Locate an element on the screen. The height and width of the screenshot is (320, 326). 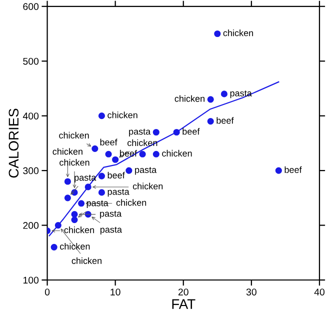
y-tick-label: 600 is located at coordinates (31, 6).